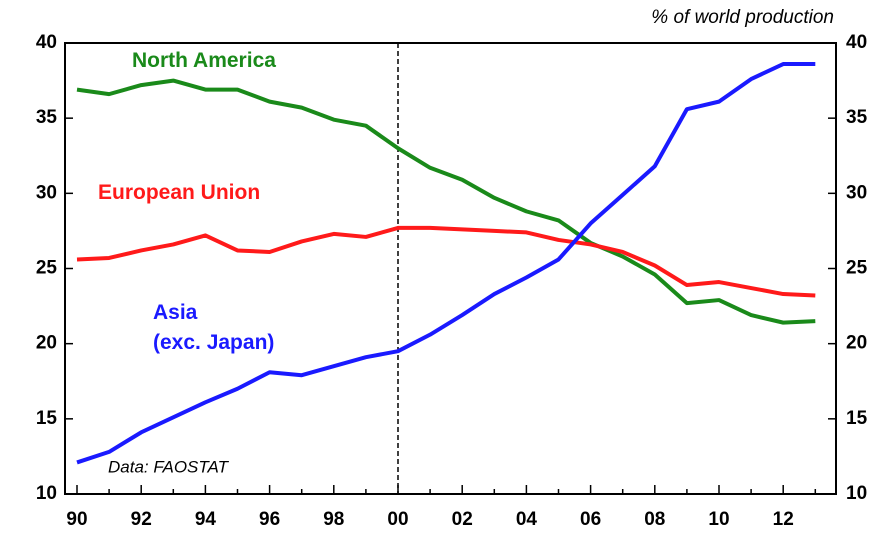 The image size is (890, 536). What do you see at coordinates (204, 60) in the screenshot?
I see `series-label: North America` at bounding box center [204, 60].